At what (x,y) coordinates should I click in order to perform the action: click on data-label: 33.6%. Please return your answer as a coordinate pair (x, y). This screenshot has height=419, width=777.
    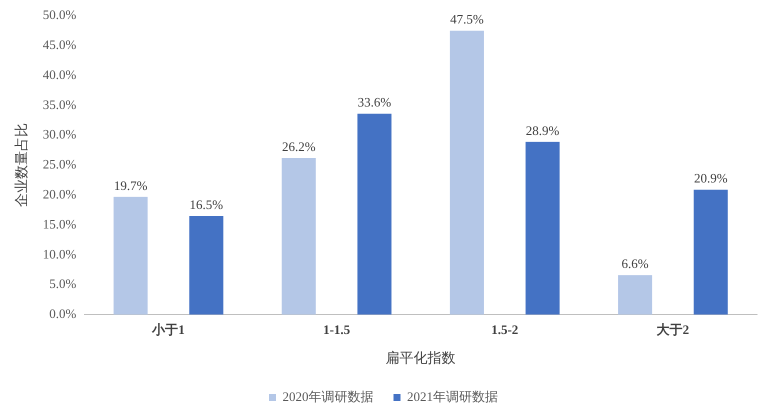
    Looking at the image, I should click on (375, 102).